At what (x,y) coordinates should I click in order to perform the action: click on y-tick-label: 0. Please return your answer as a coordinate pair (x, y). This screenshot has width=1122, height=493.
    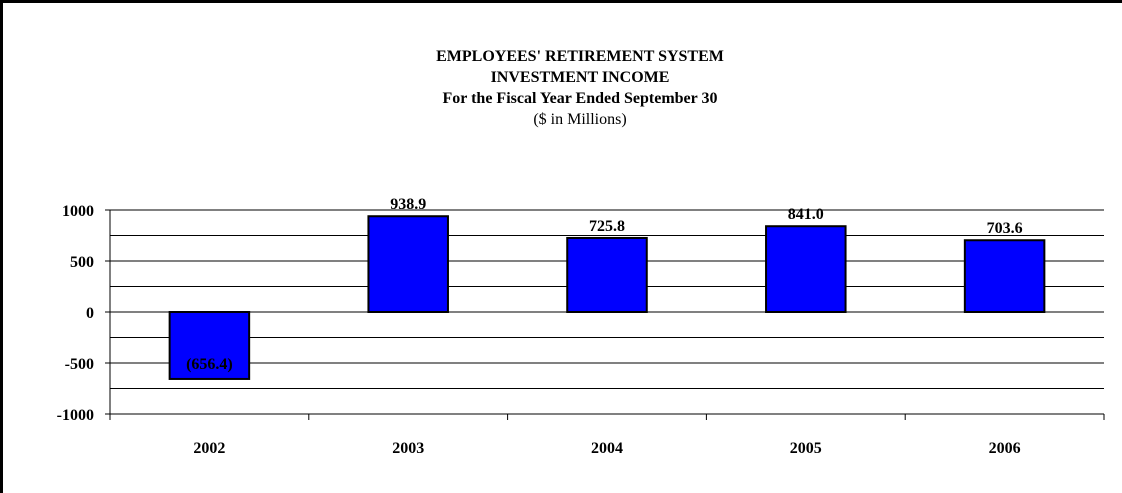
    Looking at the image, I should click on (90, 313).